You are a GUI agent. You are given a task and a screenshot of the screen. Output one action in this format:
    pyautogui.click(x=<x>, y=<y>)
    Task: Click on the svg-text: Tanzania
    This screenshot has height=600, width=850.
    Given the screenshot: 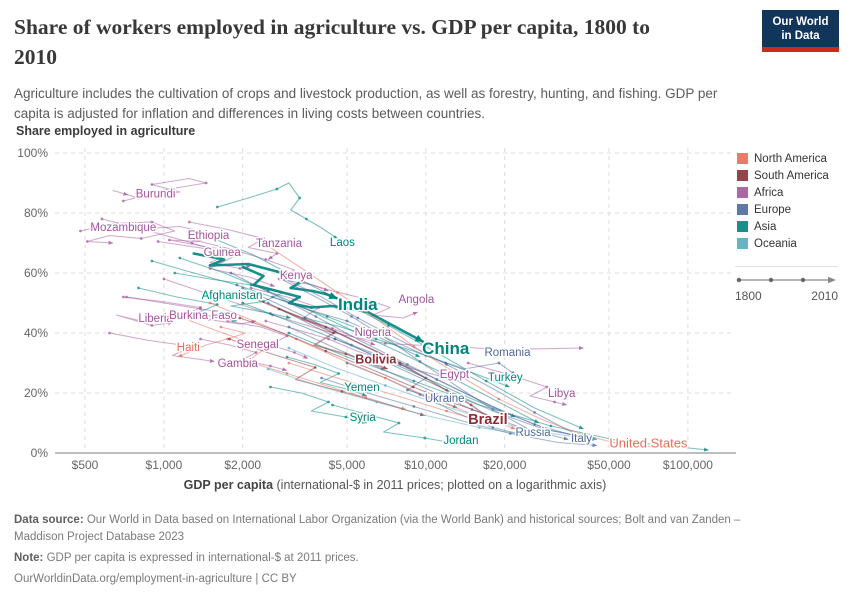 What is the action you would take?
    pyautogui.click(x=279, y=244)
    